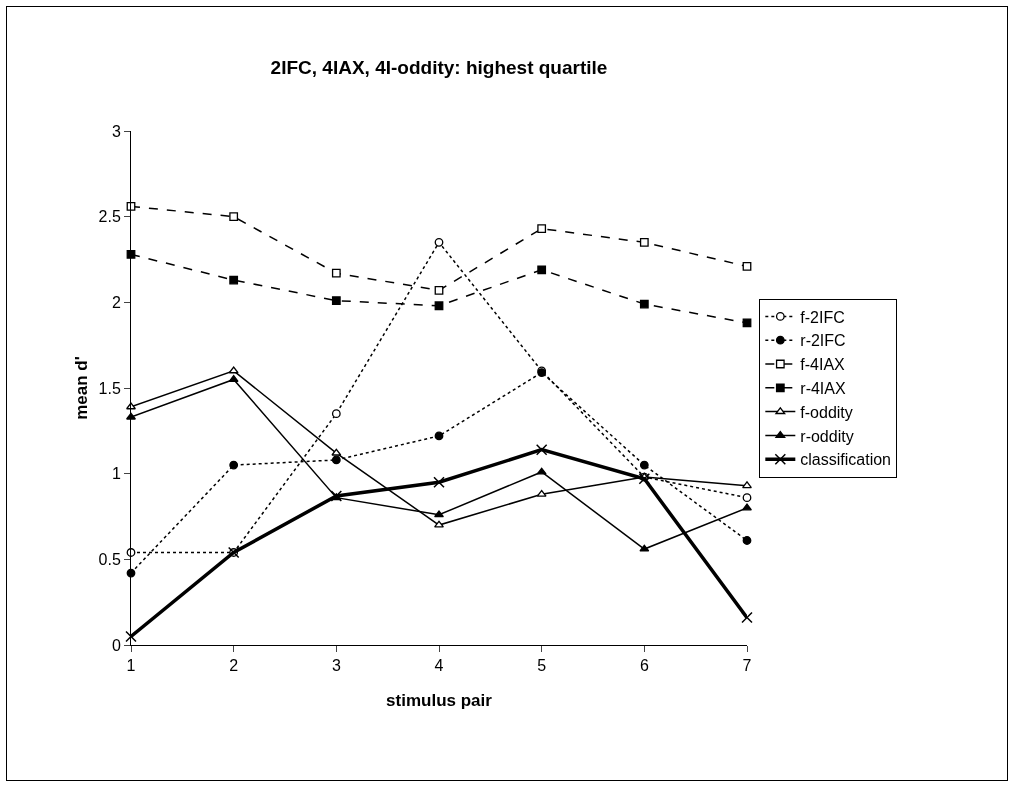 This screenshot has height=787, width=1016. Describe the element at coordinates (109, 217) in the screenshot. I see `y-tick-label: 2.5` at that location.